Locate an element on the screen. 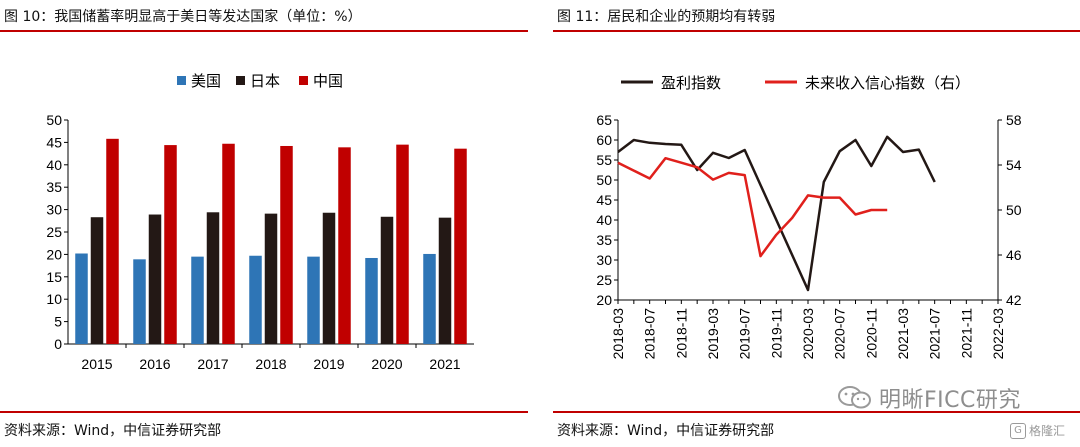 This screenshot has height=447, width=1080. x-tick-label-2020-03: 2020-03 is located at coordinates (808, 334).